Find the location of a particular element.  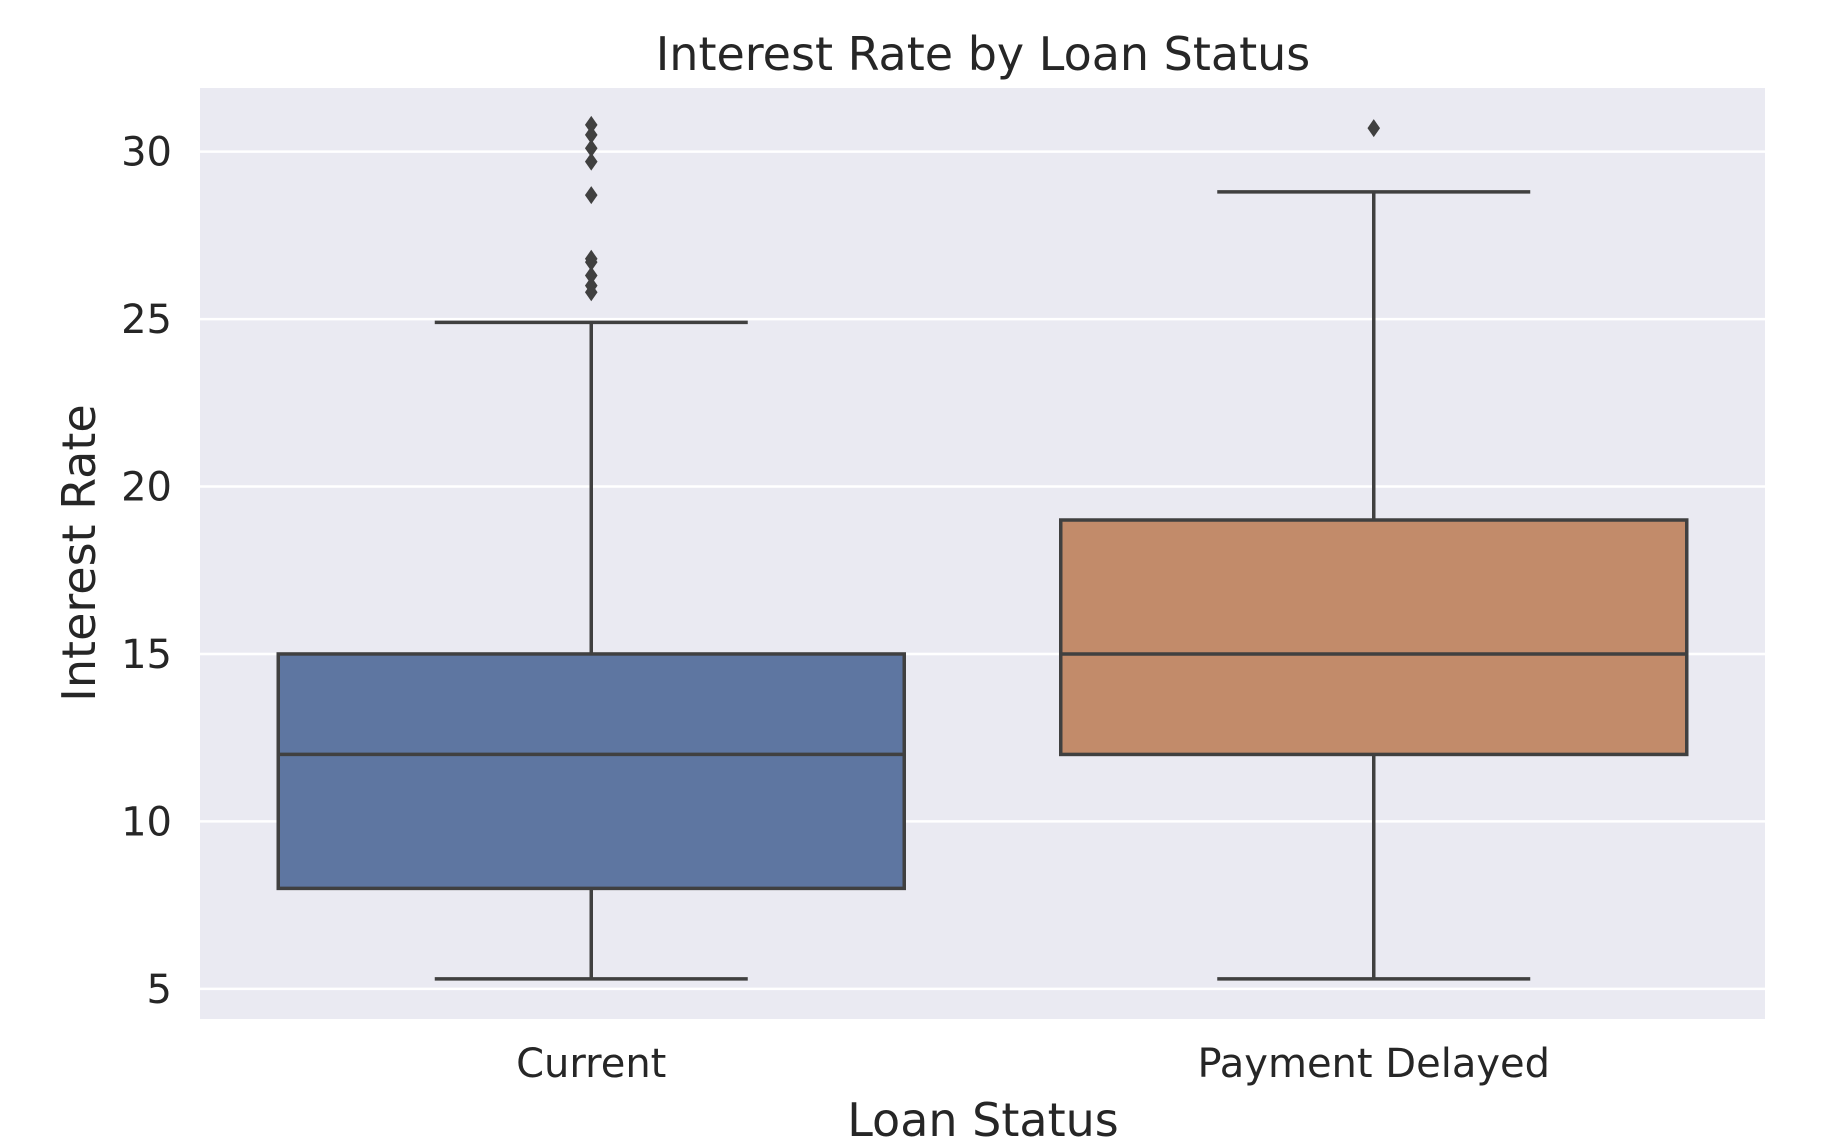

y-tick-label: 25 is located at coordinates (146, 320).